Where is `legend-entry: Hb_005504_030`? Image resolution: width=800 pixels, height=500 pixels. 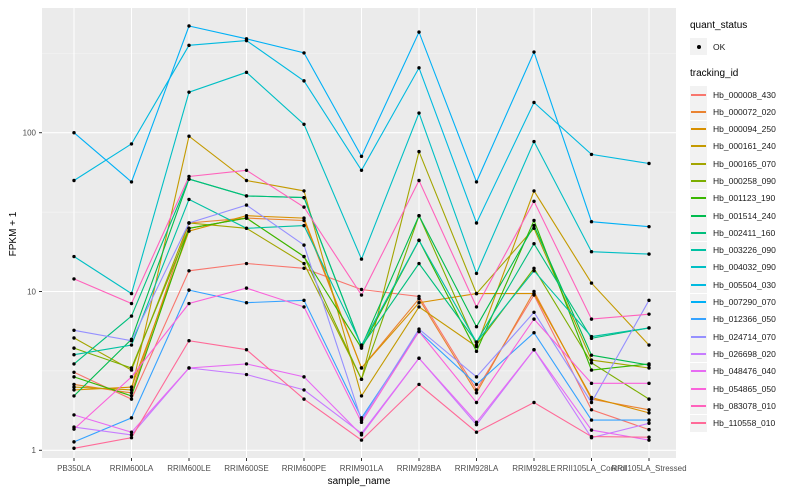
legend-entry: Hb_005504_030 is located at coordinates (745, 285).